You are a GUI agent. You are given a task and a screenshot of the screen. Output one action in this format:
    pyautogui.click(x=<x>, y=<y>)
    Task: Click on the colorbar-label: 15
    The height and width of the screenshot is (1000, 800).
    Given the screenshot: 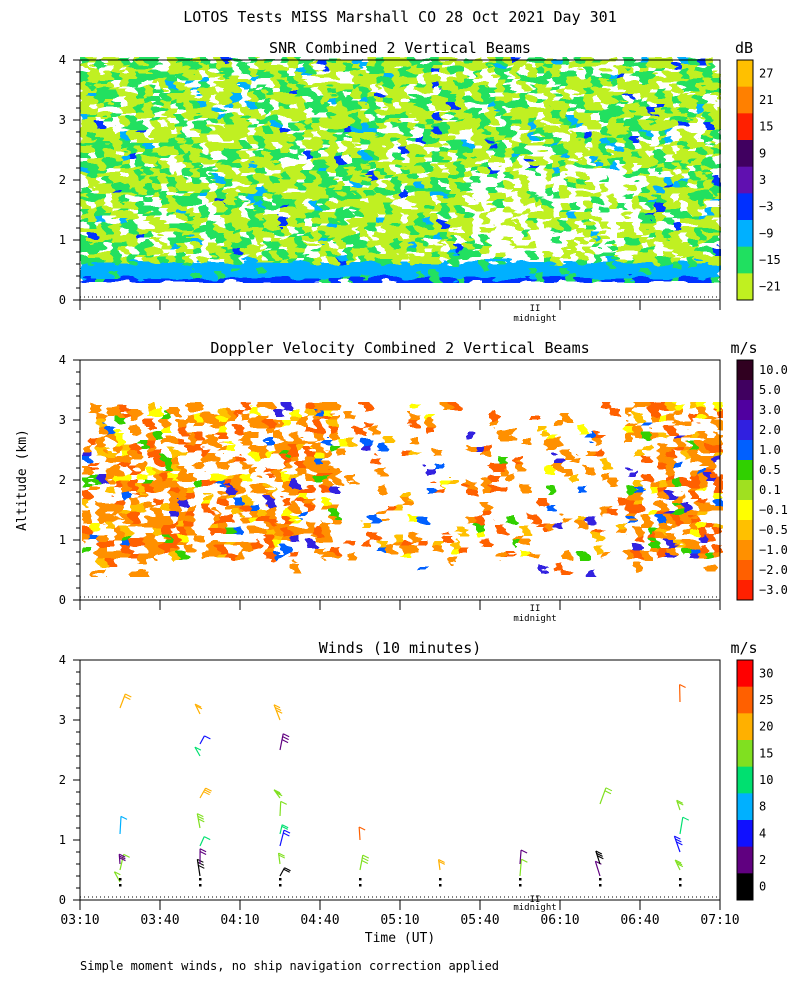 What is the action you would take?
    pyautogui.click(x=766, y=127)
    